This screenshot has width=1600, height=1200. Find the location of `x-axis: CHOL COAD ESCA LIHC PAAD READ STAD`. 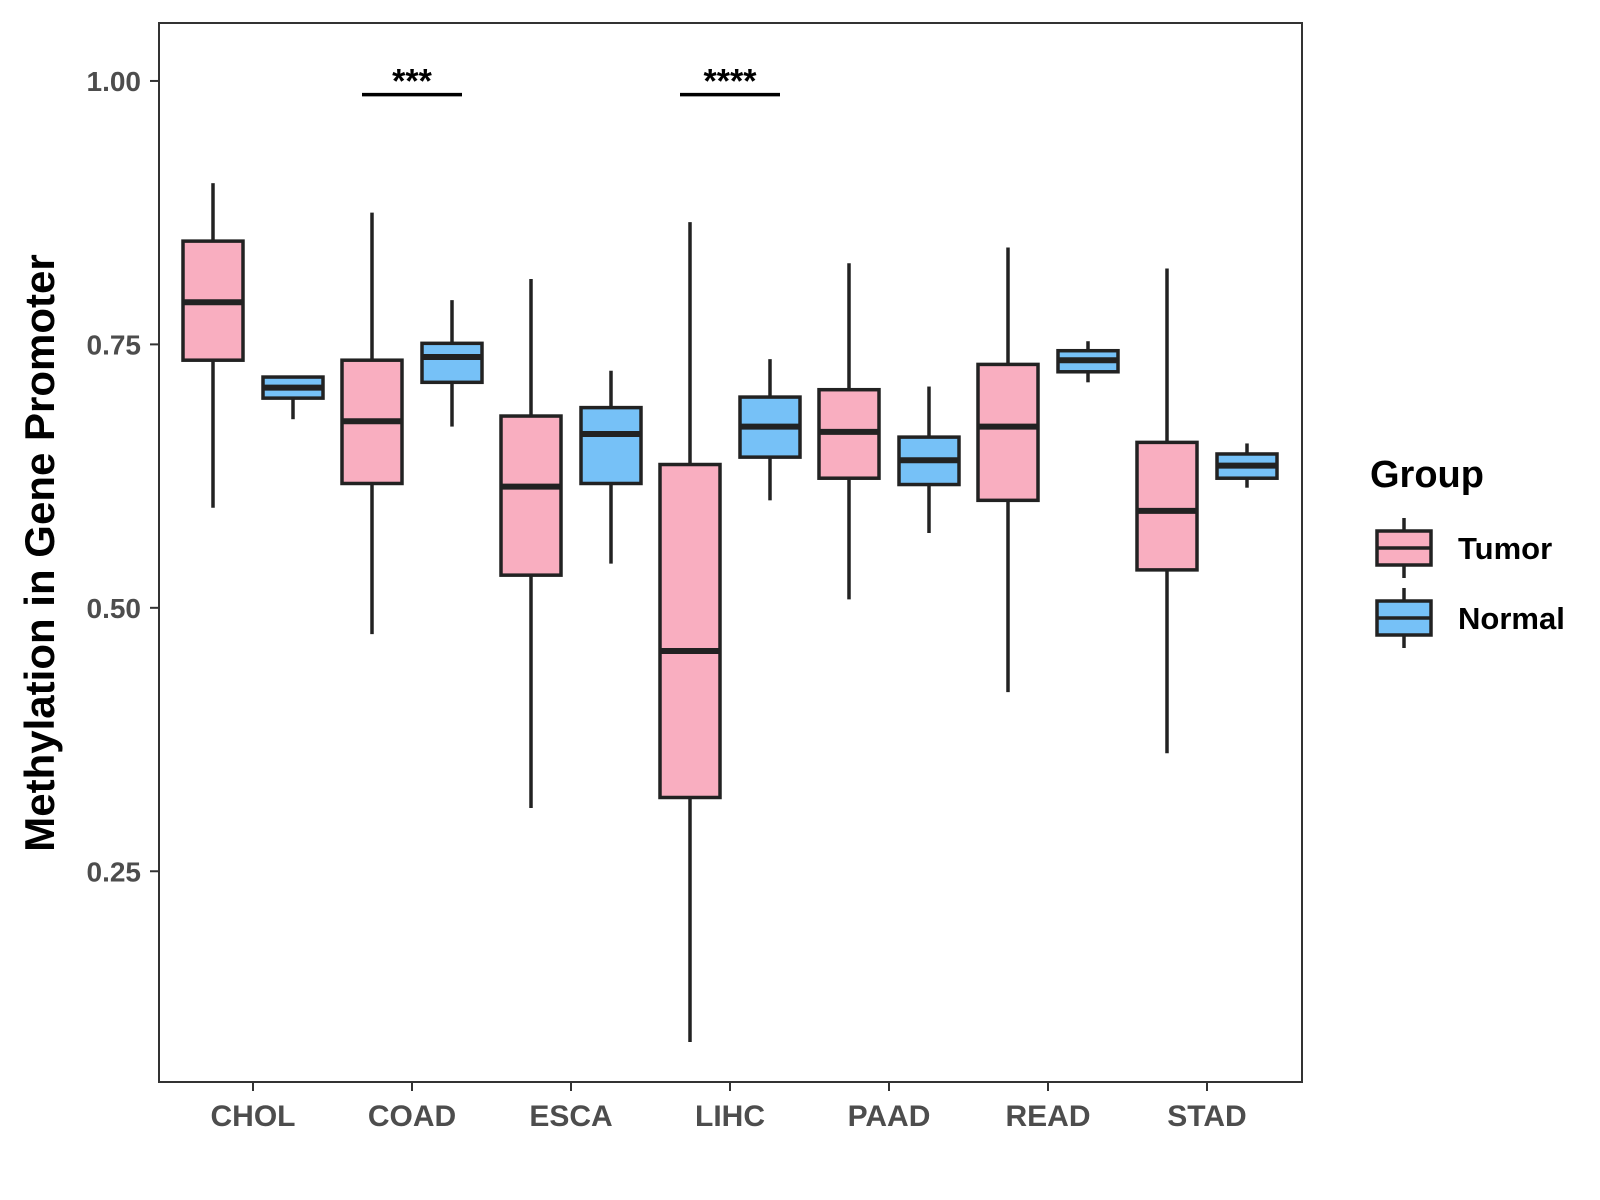

x-axis: CHOL COAD ESCA LIHC PAAD READ STAD is located at coordinates (729, 1107).